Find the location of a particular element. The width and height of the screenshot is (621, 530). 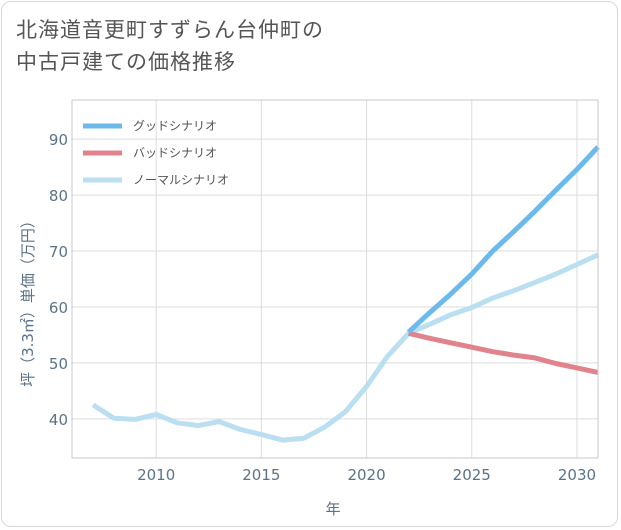

series-line-good is located at coordinates (503, 239).